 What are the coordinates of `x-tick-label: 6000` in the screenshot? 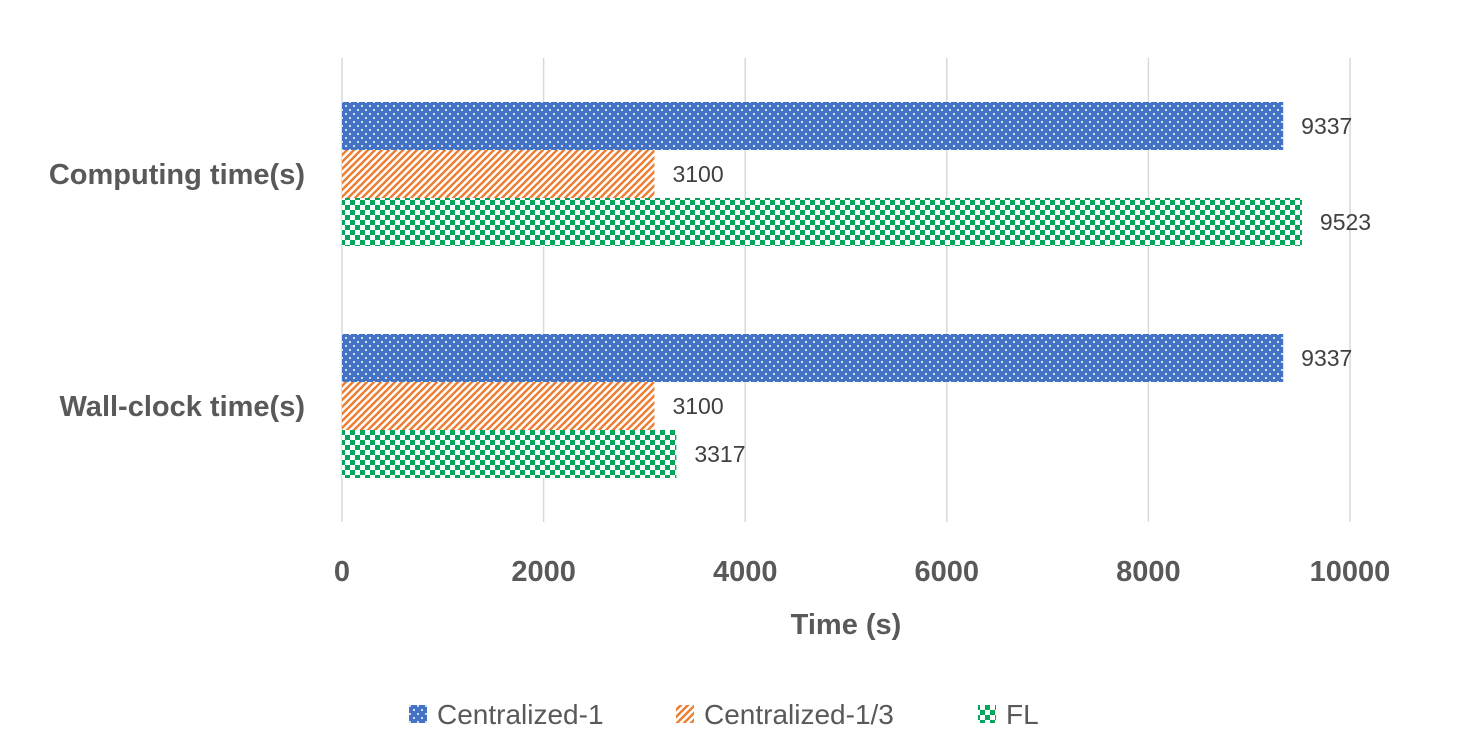 It's located at (947, 572).